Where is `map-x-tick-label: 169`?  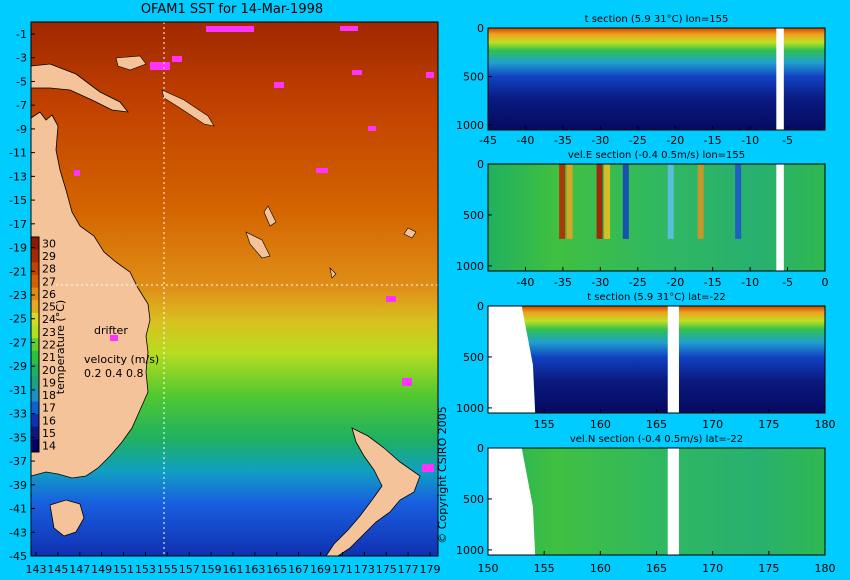
map-x-tick-label: 169 is located at coordinates (320, 569).